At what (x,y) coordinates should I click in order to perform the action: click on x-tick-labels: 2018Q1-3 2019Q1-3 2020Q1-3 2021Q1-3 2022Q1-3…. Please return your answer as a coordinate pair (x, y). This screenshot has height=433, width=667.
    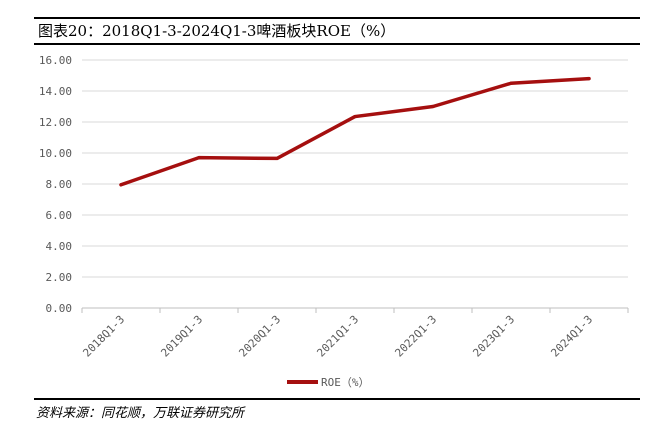
    Looking at the image, I should click on (337, 336).